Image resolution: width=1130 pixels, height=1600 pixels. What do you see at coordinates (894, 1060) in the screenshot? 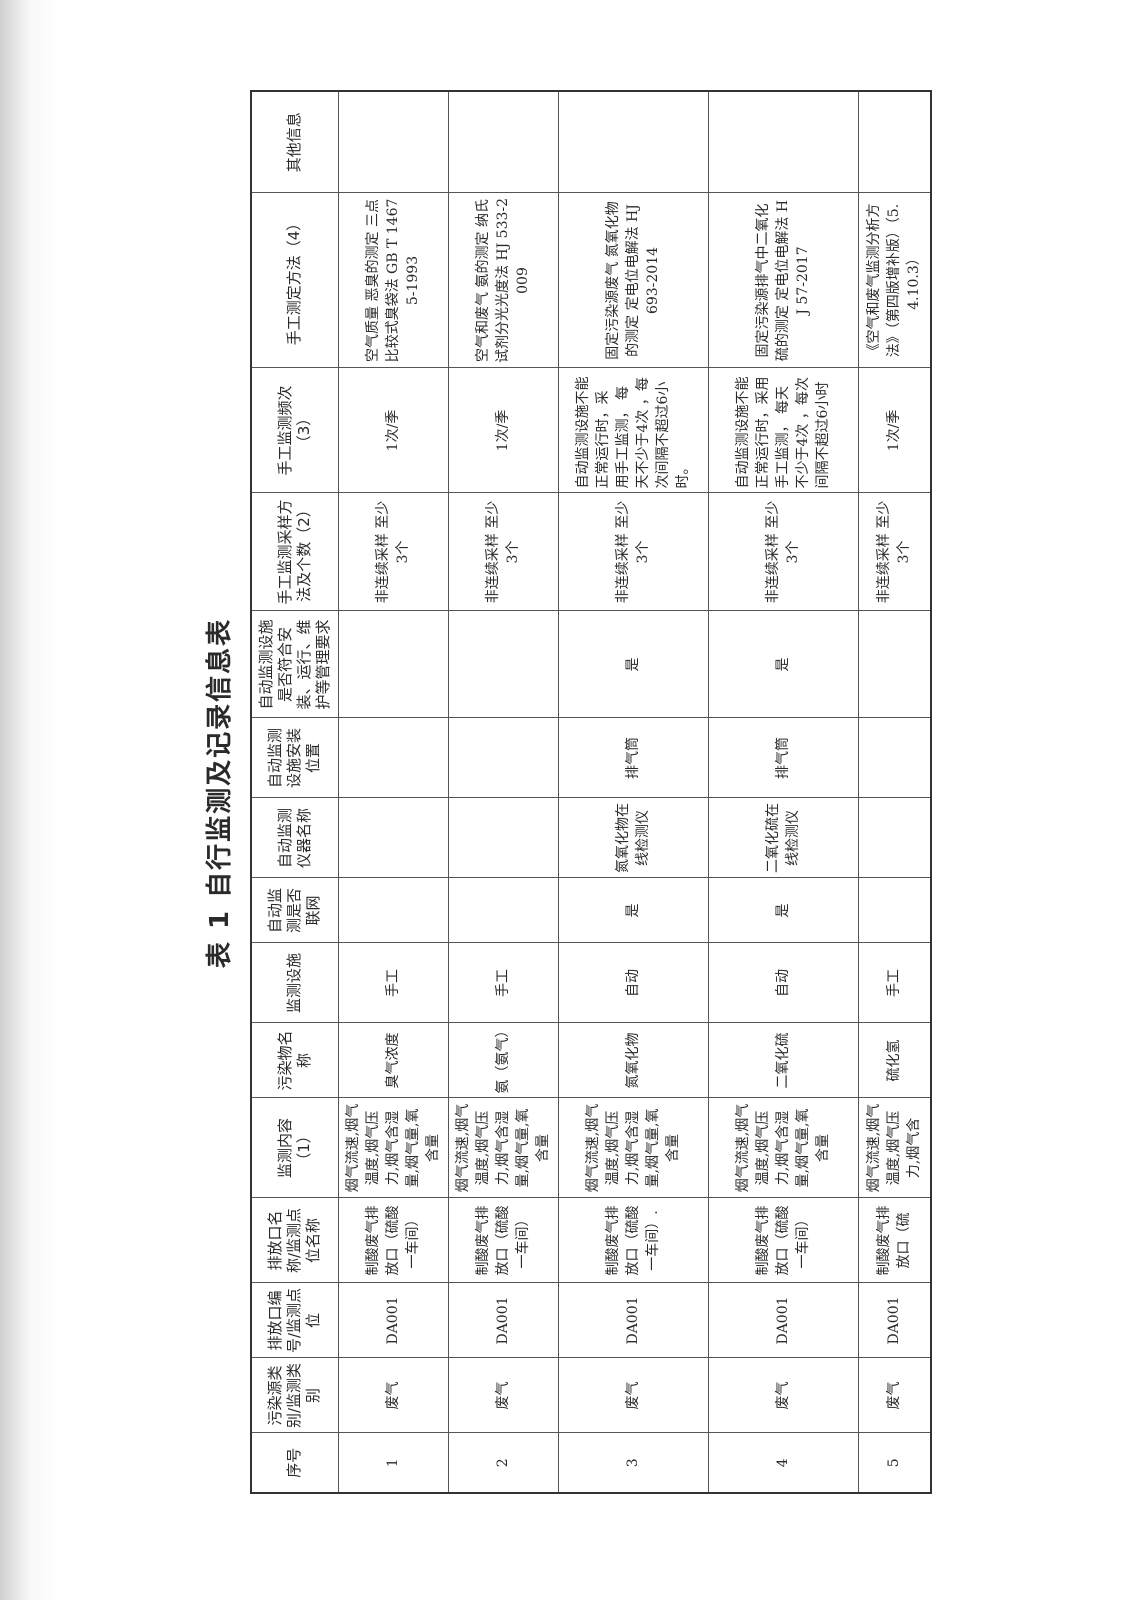
I see `table-cell: 硫化氢` at bounding box center [894, 1060].